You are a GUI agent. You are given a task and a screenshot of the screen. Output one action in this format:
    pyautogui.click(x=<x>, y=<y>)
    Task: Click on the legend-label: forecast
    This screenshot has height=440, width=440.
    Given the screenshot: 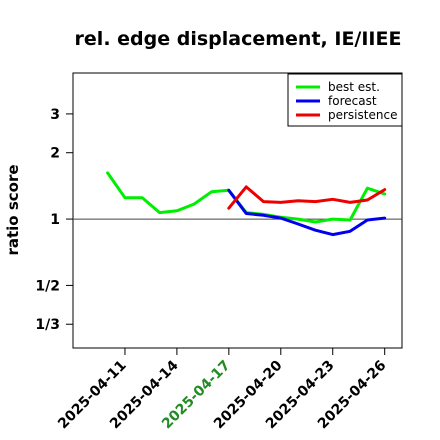 What is the action you would take?
    pyautogui.click(x=352, y=101)
    